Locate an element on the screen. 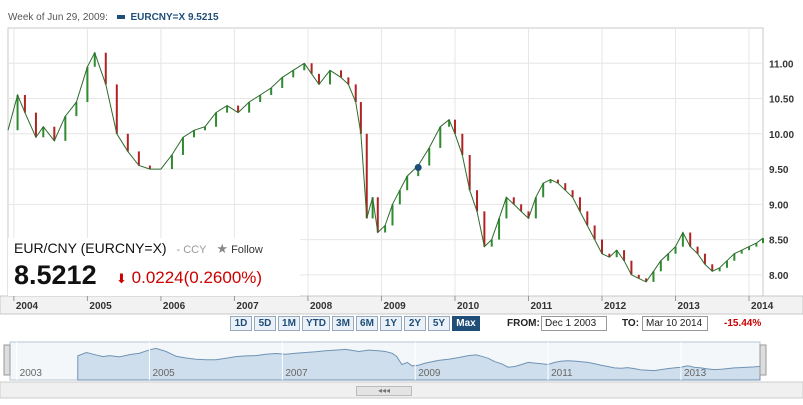  navigator-year-label: 2013 is located at coordinates (695, 373).